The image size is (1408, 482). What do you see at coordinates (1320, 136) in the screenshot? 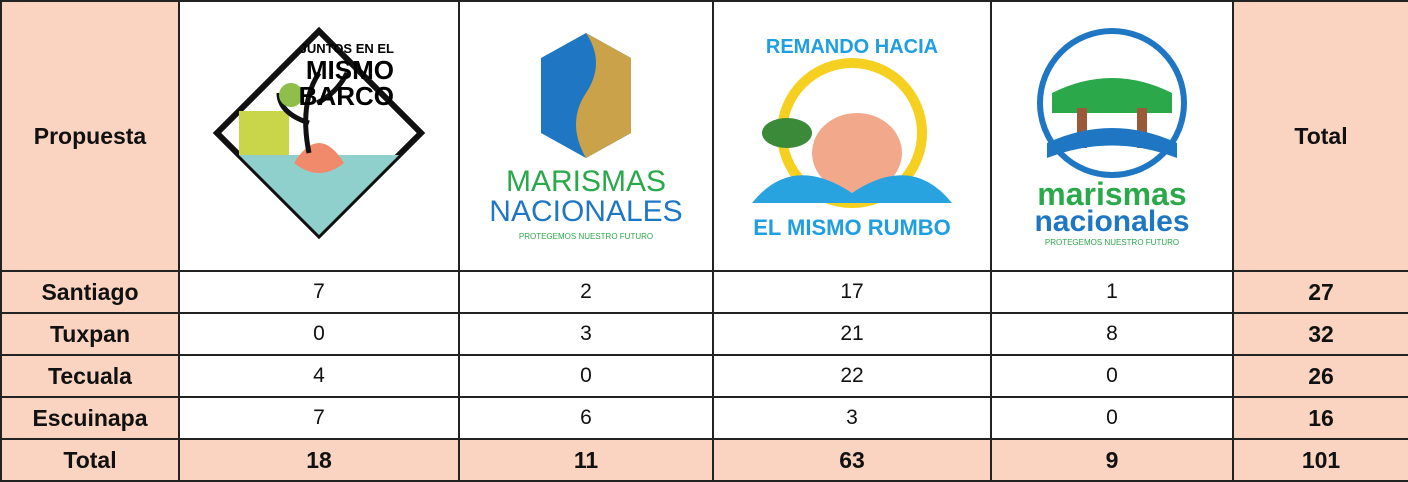
I see `header-total: Total` at bounding box center [1320, 136].